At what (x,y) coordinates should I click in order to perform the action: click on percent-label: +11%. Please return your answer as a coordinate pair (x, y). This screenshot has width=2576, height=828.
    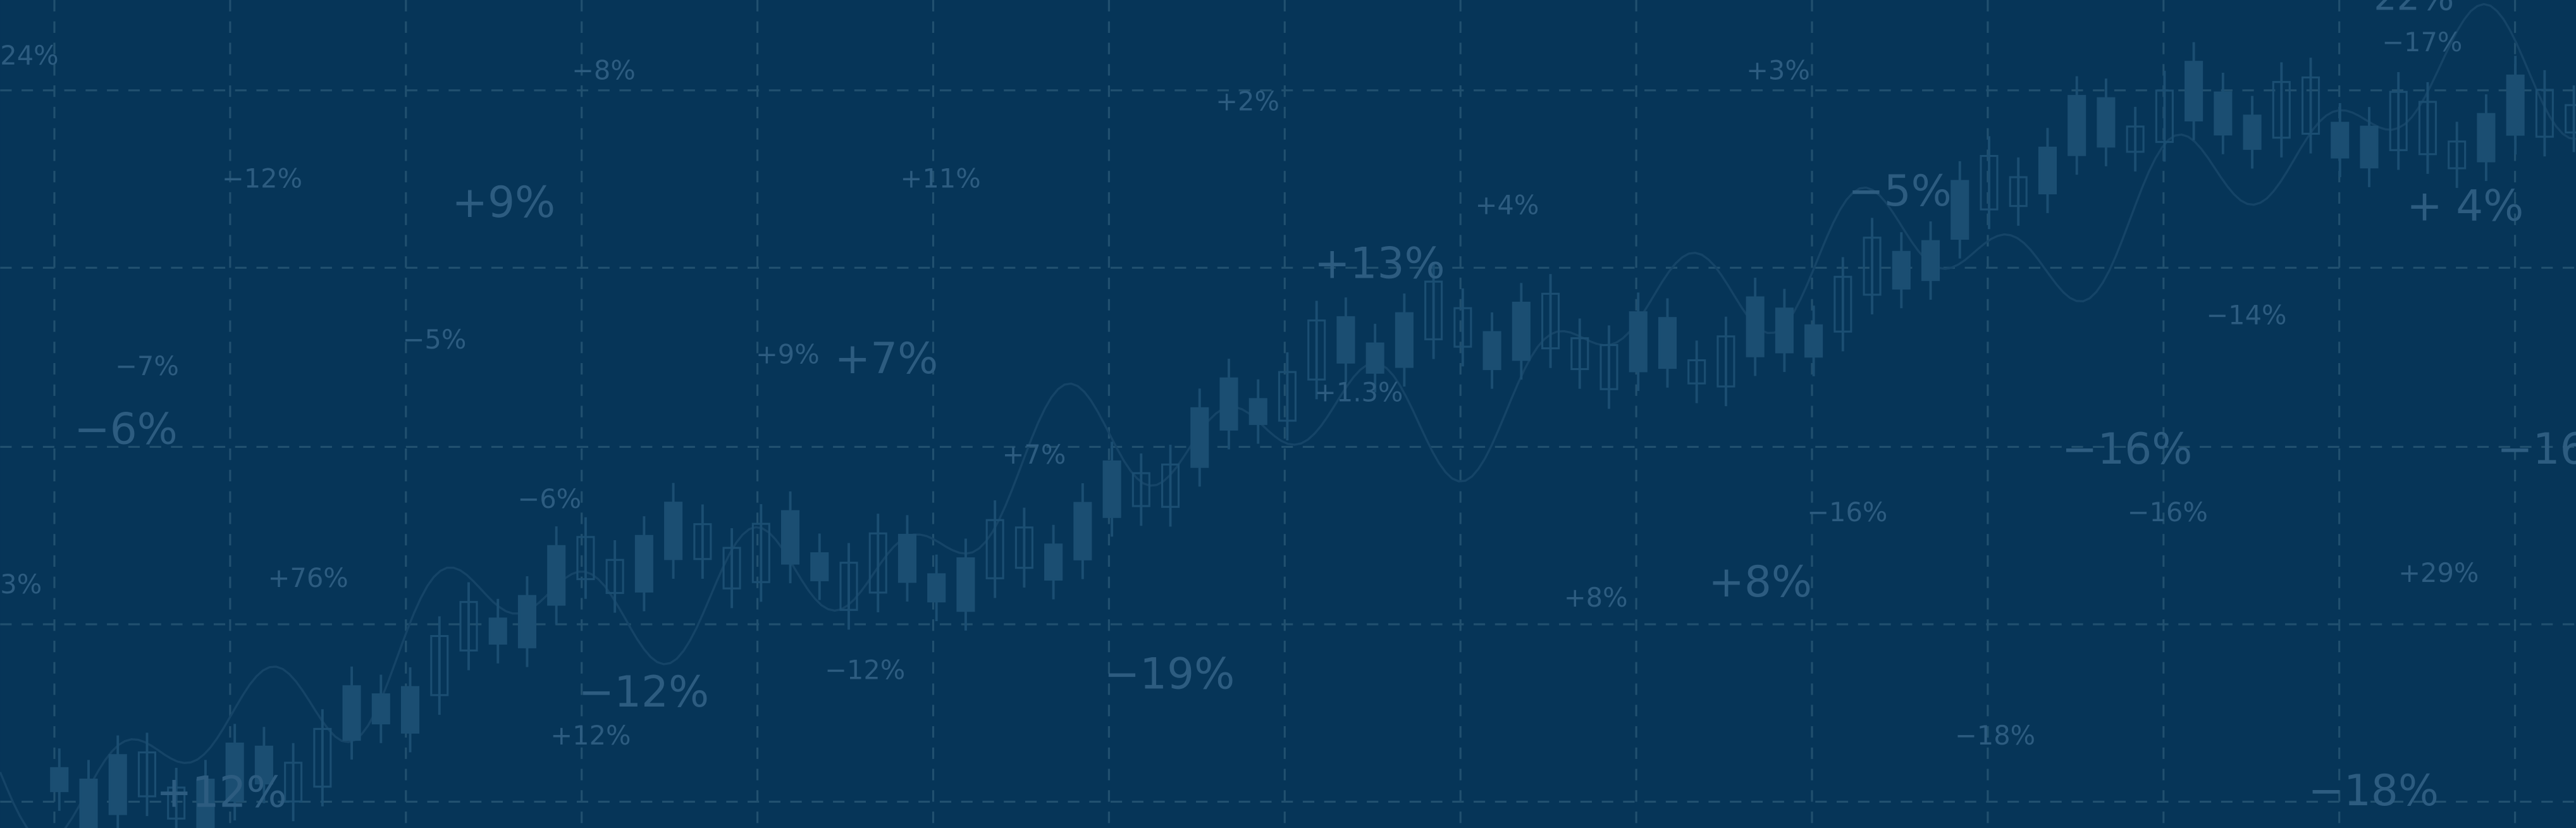
    Looking at the image, I should click on (941, 178).